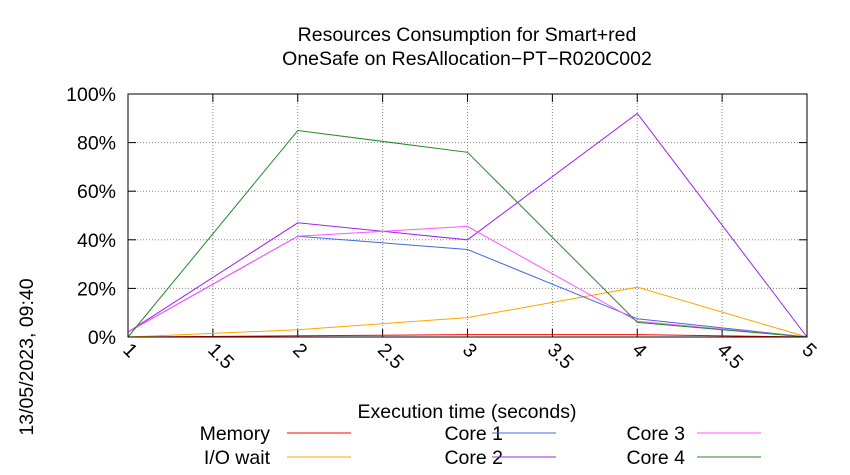 This screenshot has width=850, height=475. I want to click on side-timestamp-label: 13/05/2023, 09:40, so click(27, 356).